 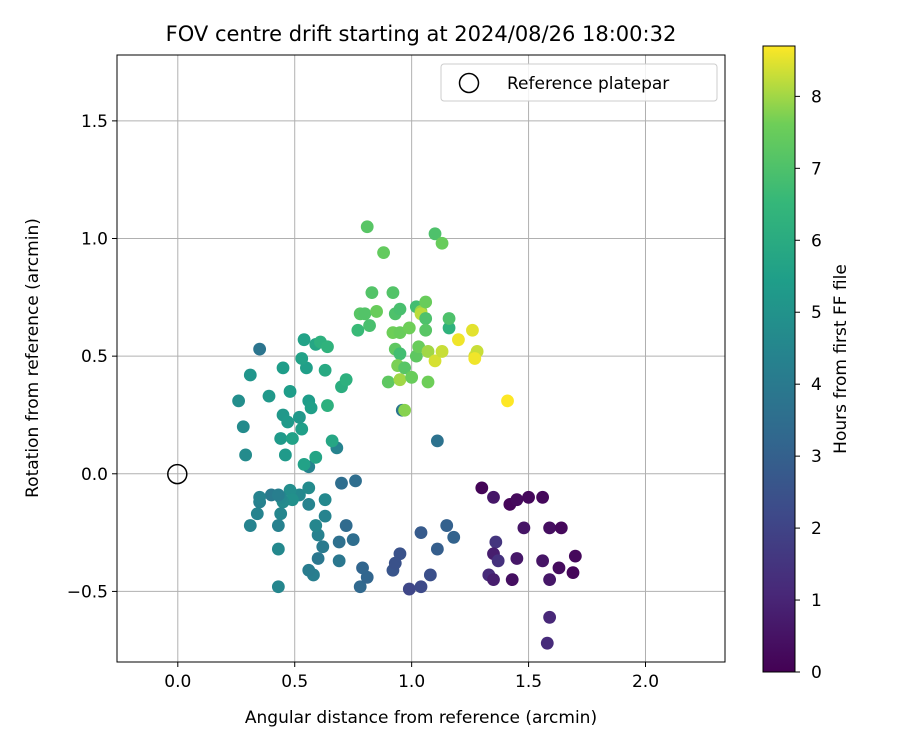 I want to click on x-tick-label: 0.0, so click(x=177, y=682).